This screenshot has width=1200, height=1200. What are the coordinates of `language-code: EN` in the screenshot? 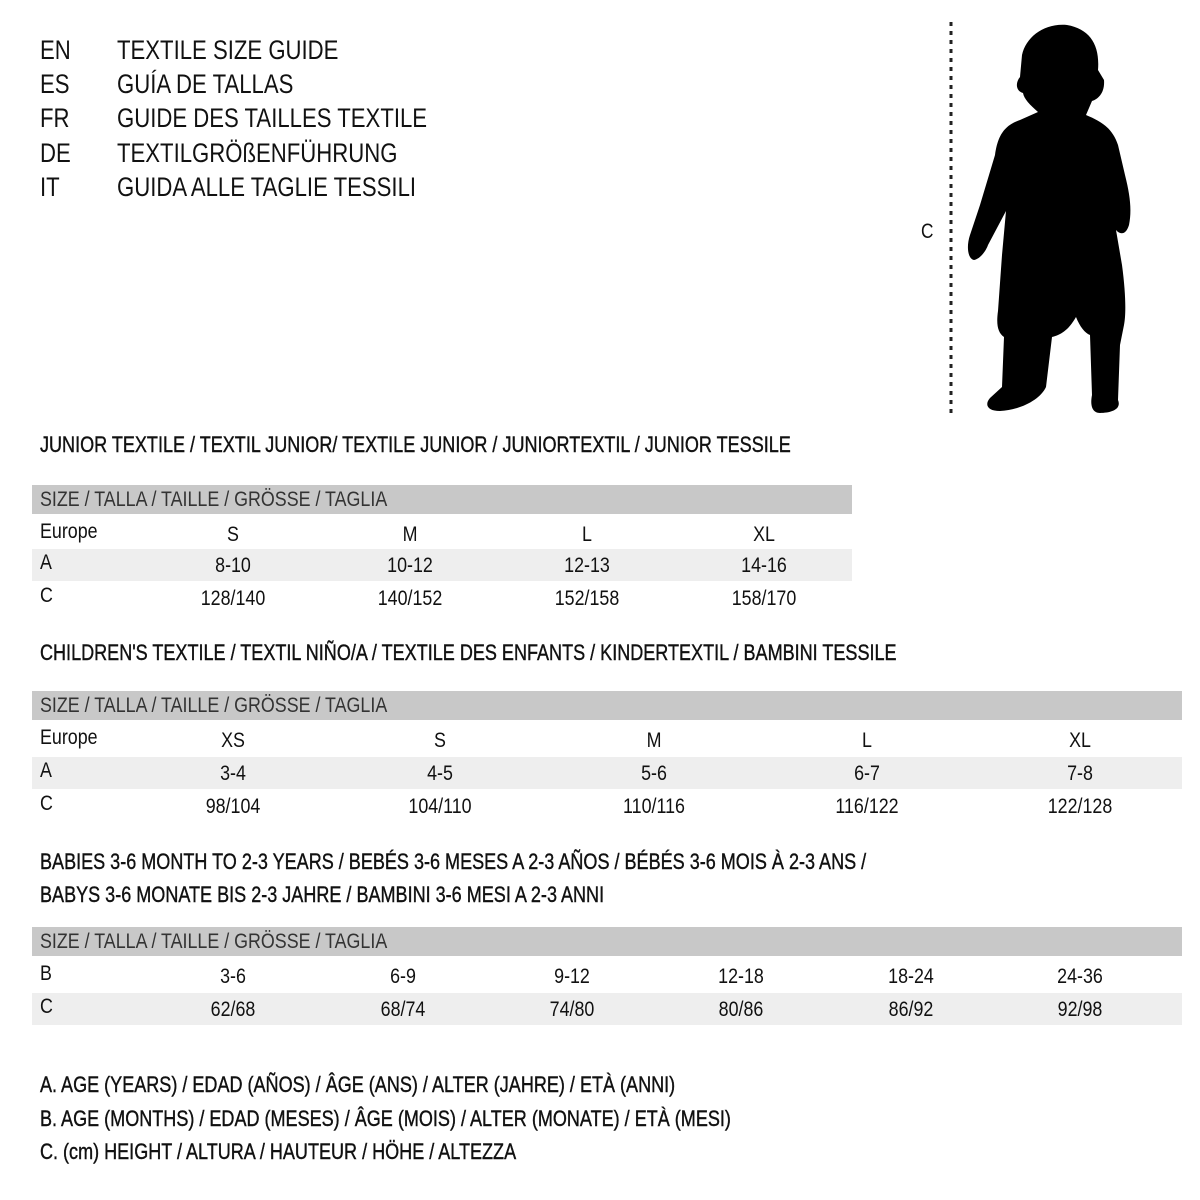 It's located at (55, 50).